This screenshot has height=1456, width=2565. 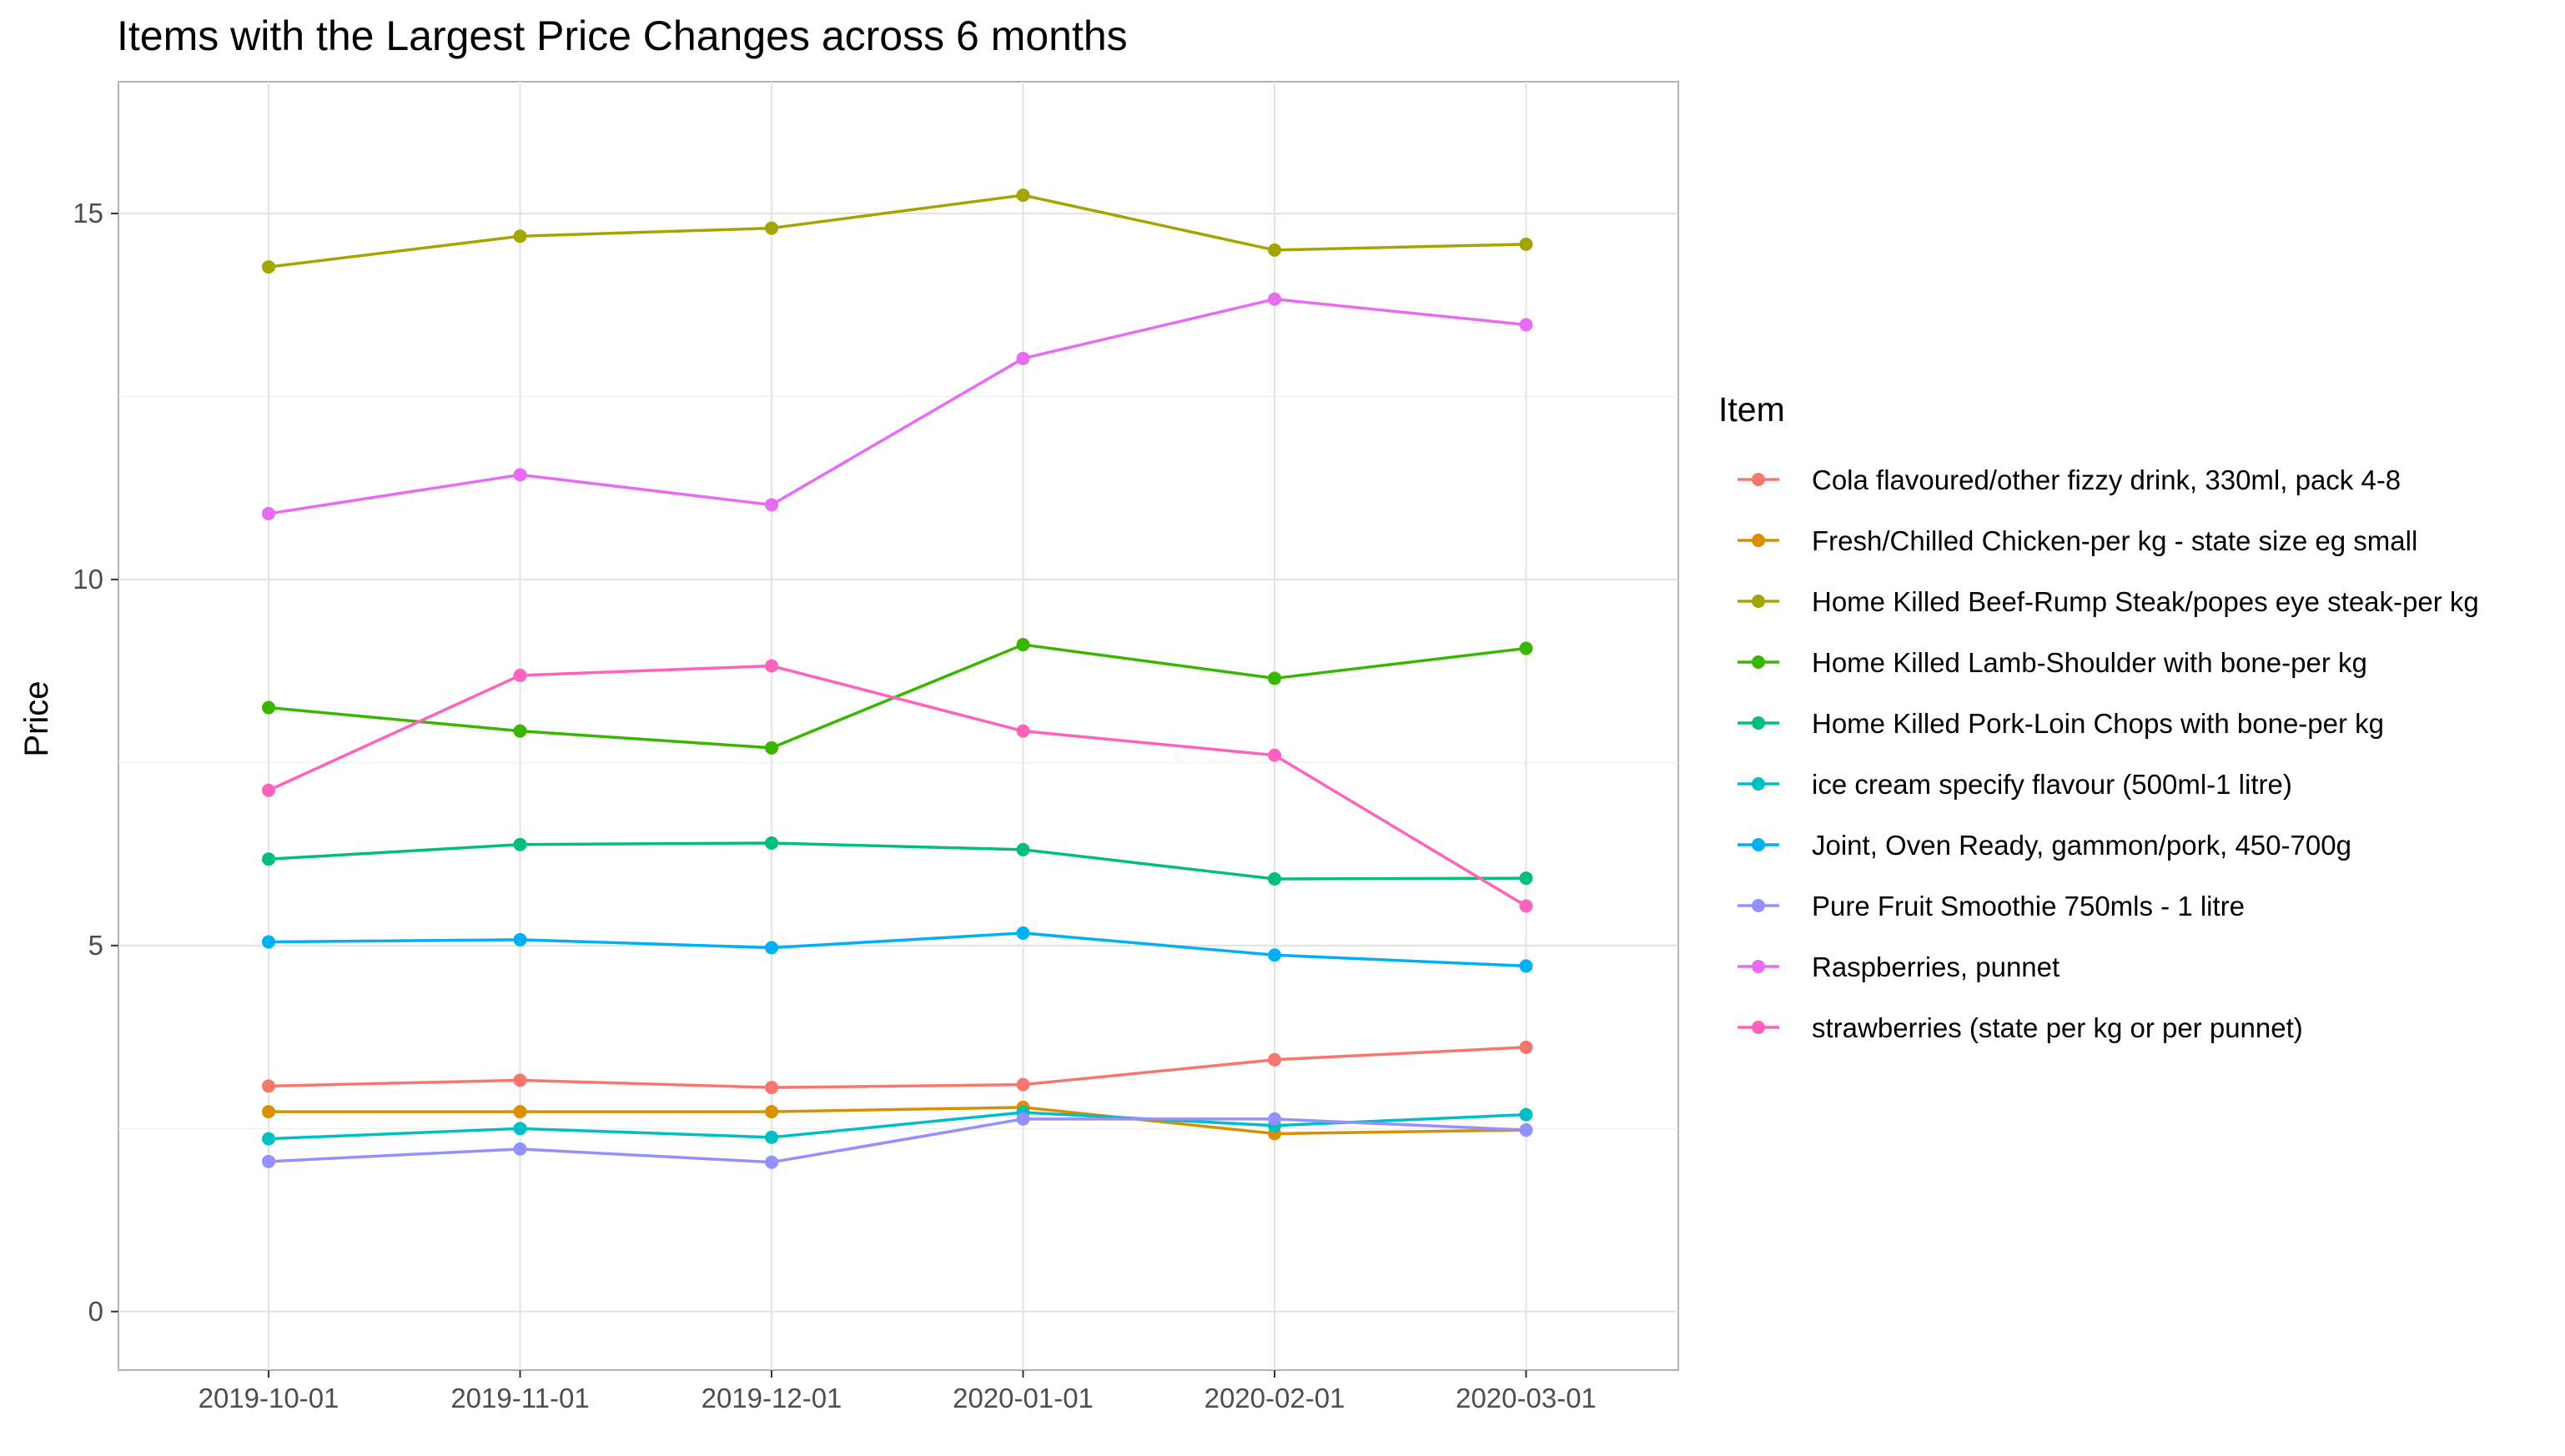 What do you see at coordinates (1024, 1398) in the screenshot?
I see `x-tick-label: 2020-01-01` at bounding box center [1024, 1398].